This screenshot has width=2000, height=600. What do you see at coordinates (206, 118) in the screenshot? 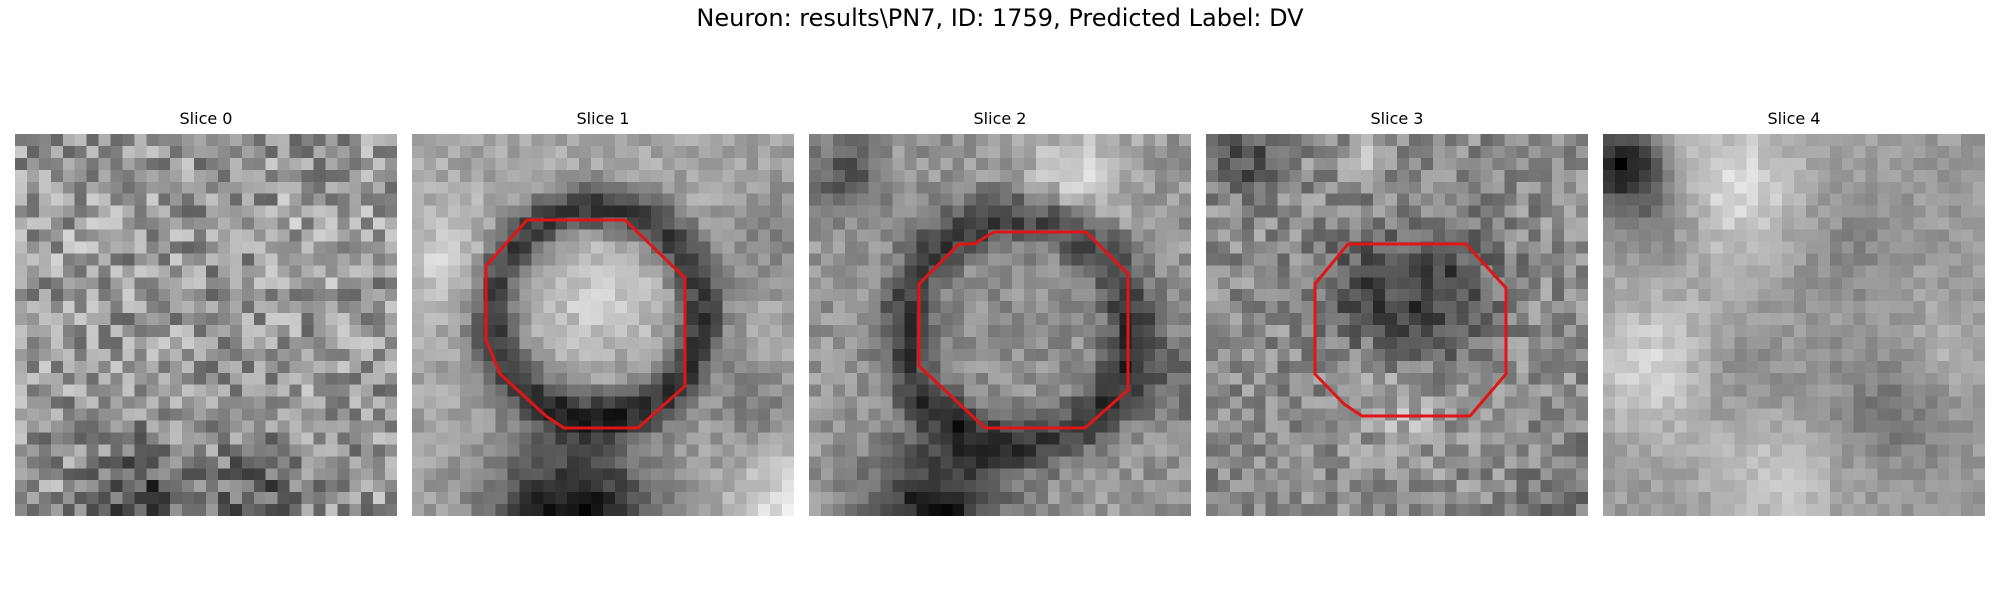
I see `slice-title: Slice 0` at bounding box center [206, 118].